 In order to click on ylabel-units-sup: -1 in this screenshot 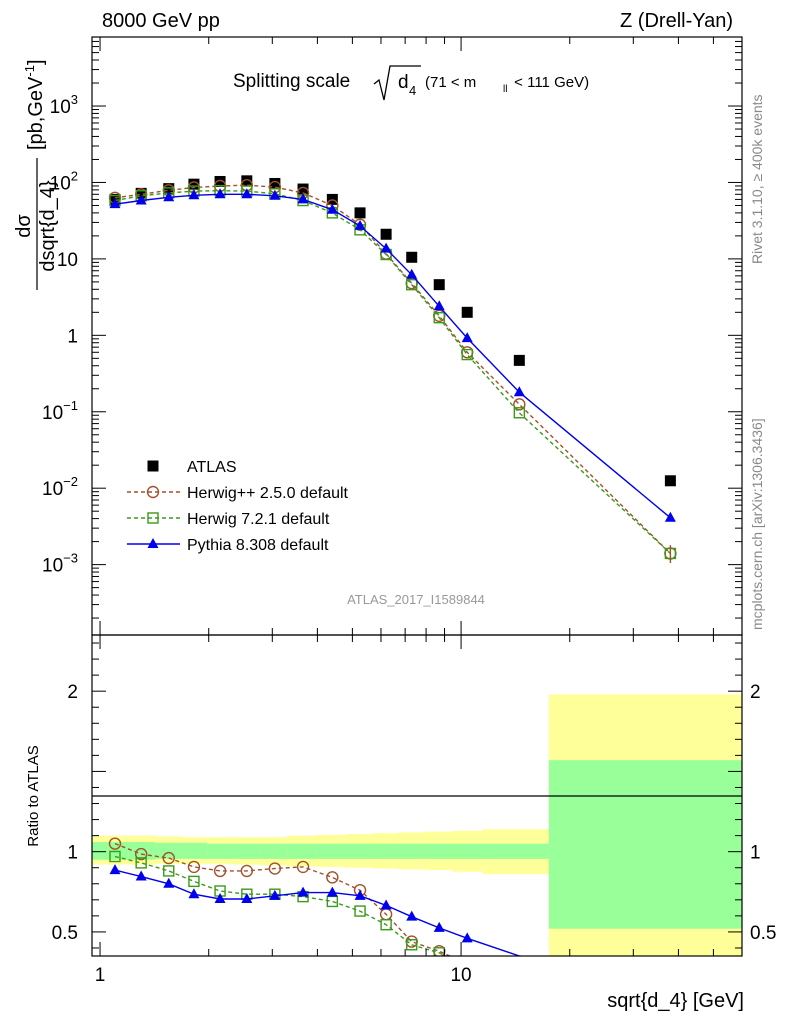, I will do `click(29, 71)`.